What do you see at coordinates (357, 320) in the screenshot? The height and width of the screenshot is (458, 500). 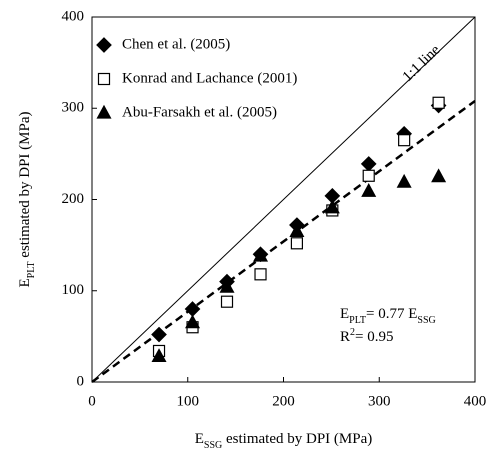 I see `fit-equation-part: PLT` at bounding box center [357, 320].